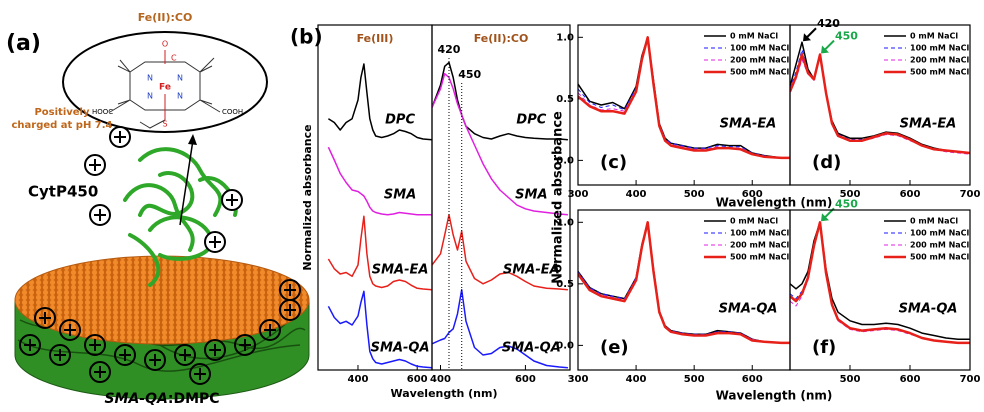 The image size is (984, 412). Describe the element at coordinates (135, 399) in the screenshot. I see `polymer: SMA-QA` at that location.